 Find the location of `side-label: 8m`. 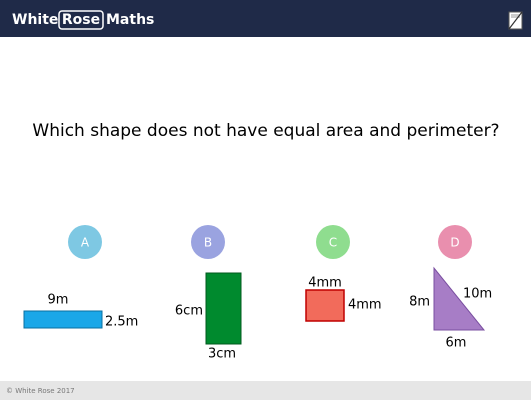

side-label: 8m is located at coordinates (419, 302).